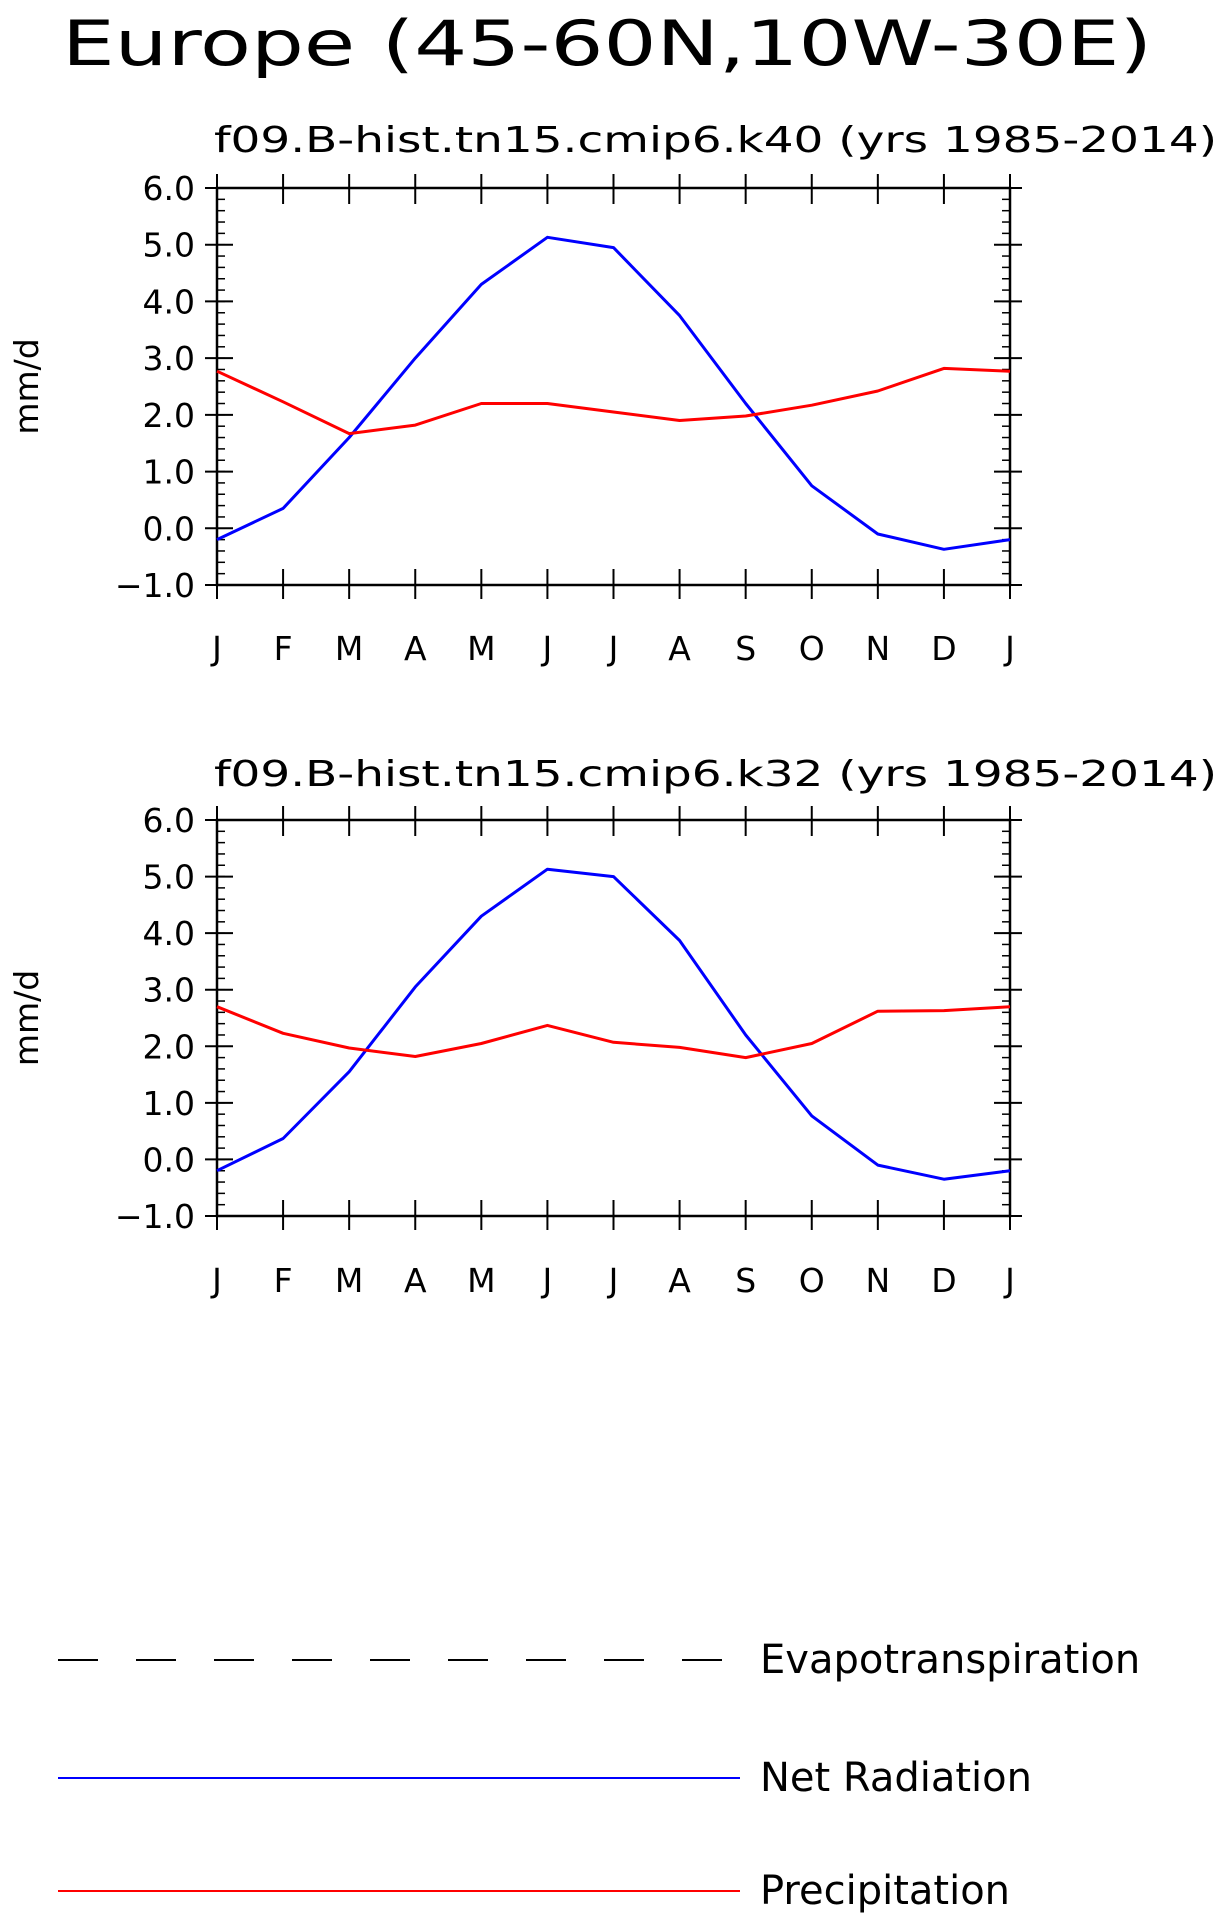 The height and width of the screenshot is (1919, 1216). Describe the element at coordinates (607, 43) in the screenshot. I see `main-title: Europe (45-60N,10W-30E)` at that location.